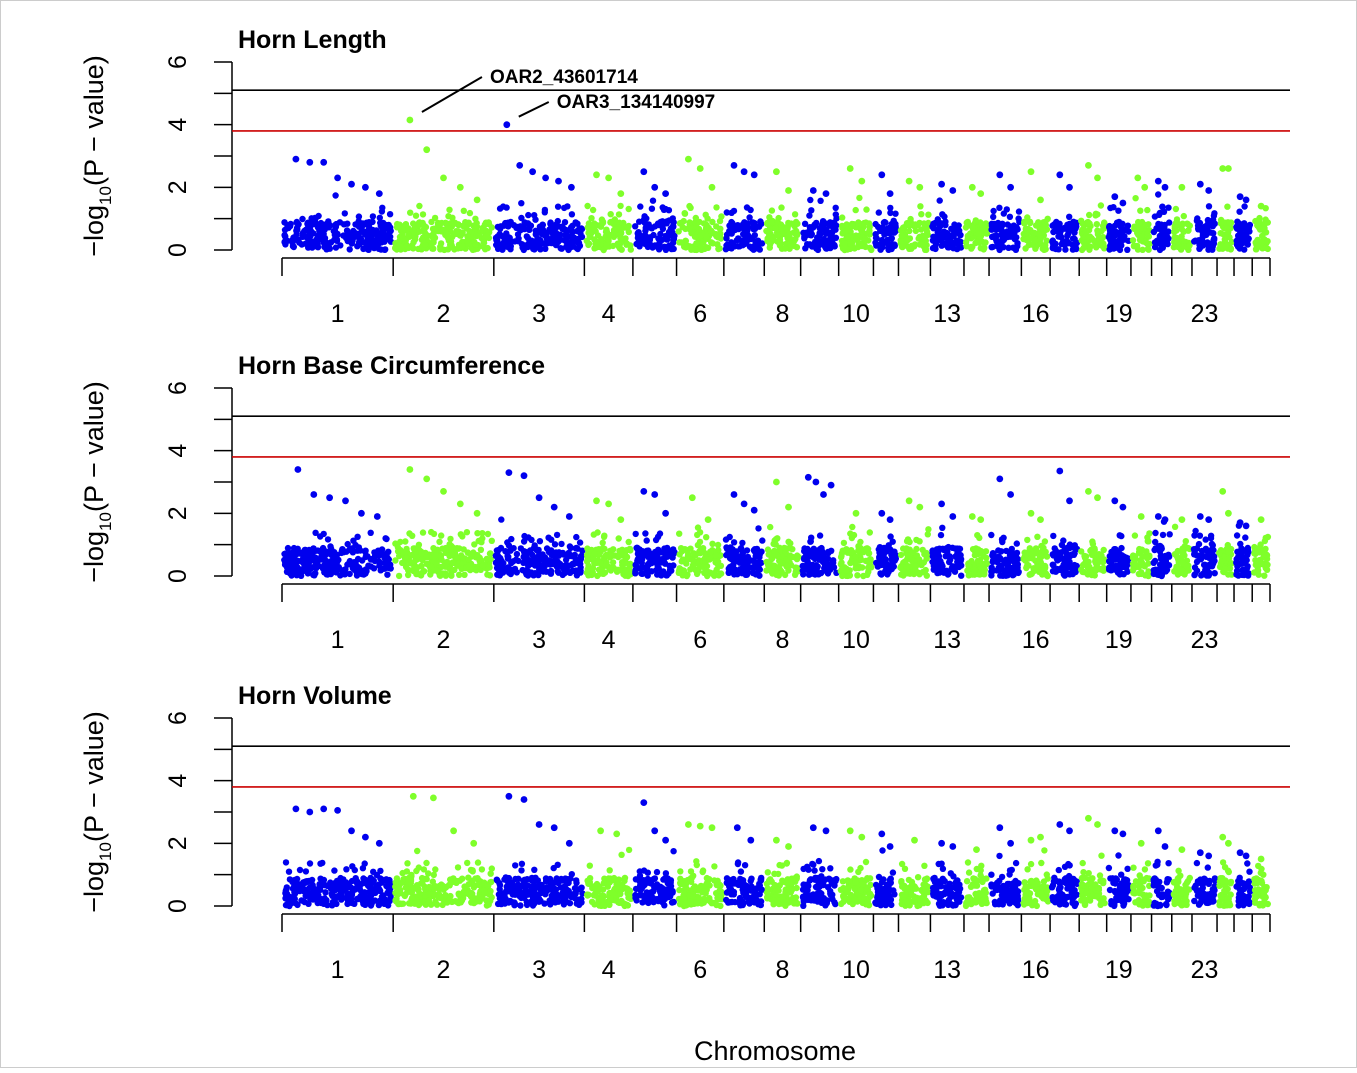 The image size is (1357, 1073). Describe the element at coordinates (947, 314) in the screenshot. I see `x-tick-label: 13` at that location.